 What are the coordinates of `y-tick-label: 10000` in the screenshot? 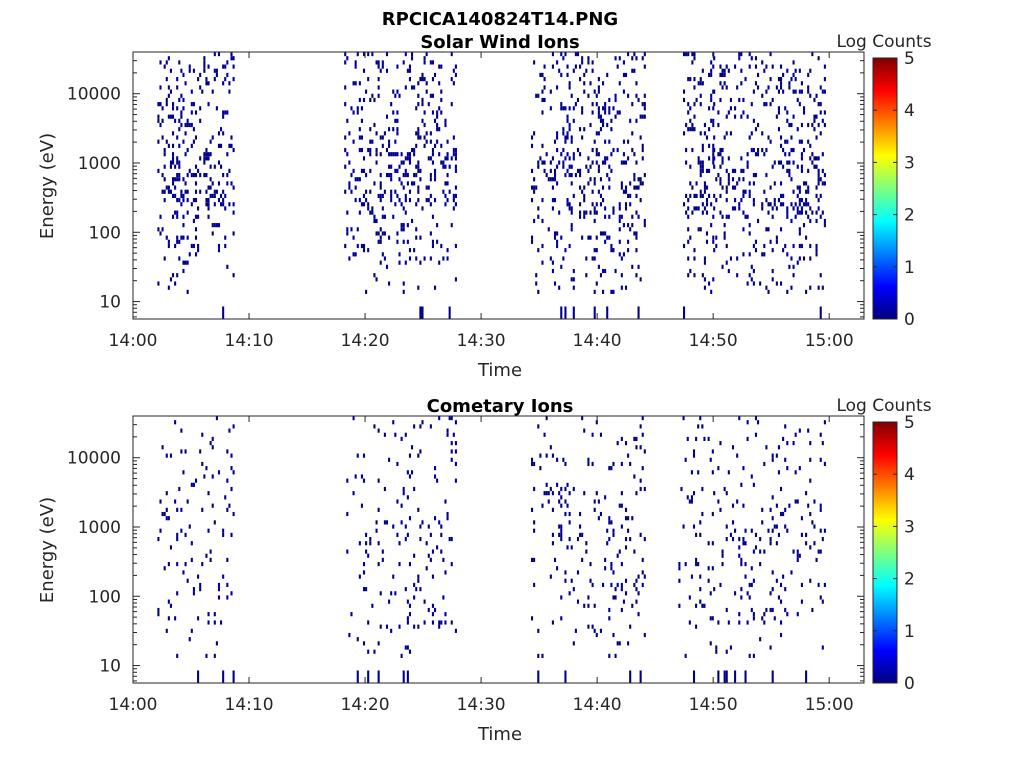 It's located at (94, 459).